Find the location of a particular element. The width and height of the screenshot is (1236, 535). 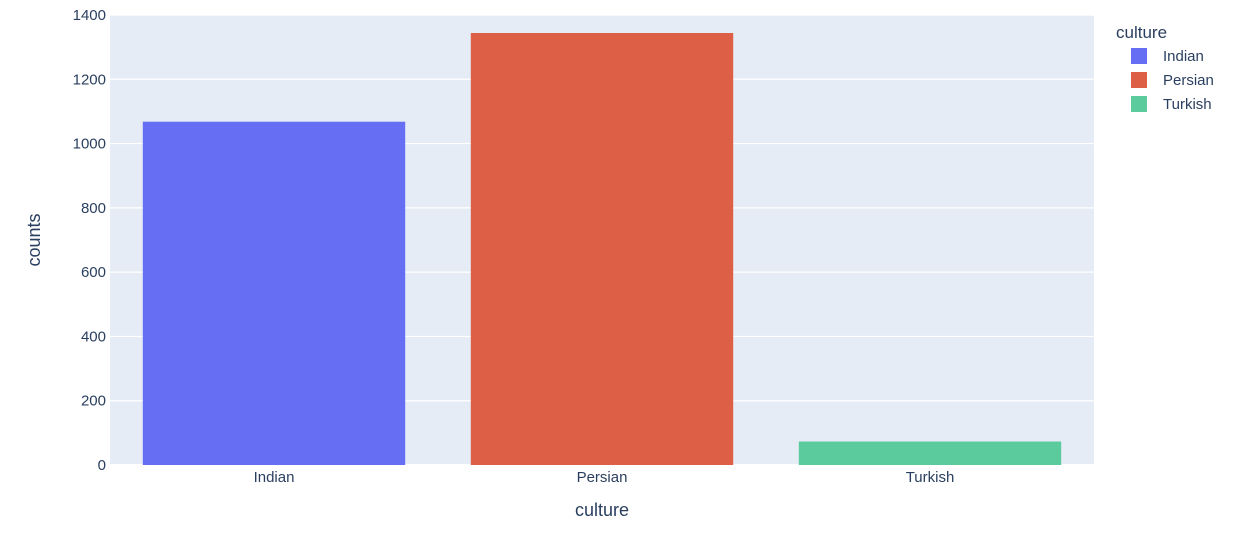

y-tick-label: 200 is located at coordinates (93, 401).